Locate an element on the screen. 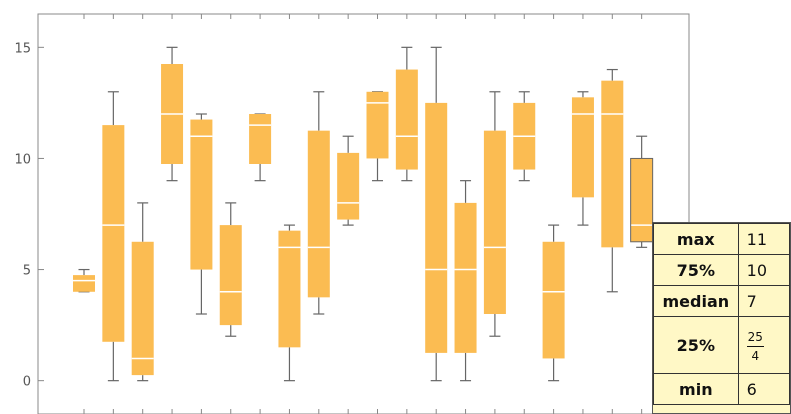 This screenshot has height=414, width=791. stats-value: 25 4 is located at coordinates (763, 345).